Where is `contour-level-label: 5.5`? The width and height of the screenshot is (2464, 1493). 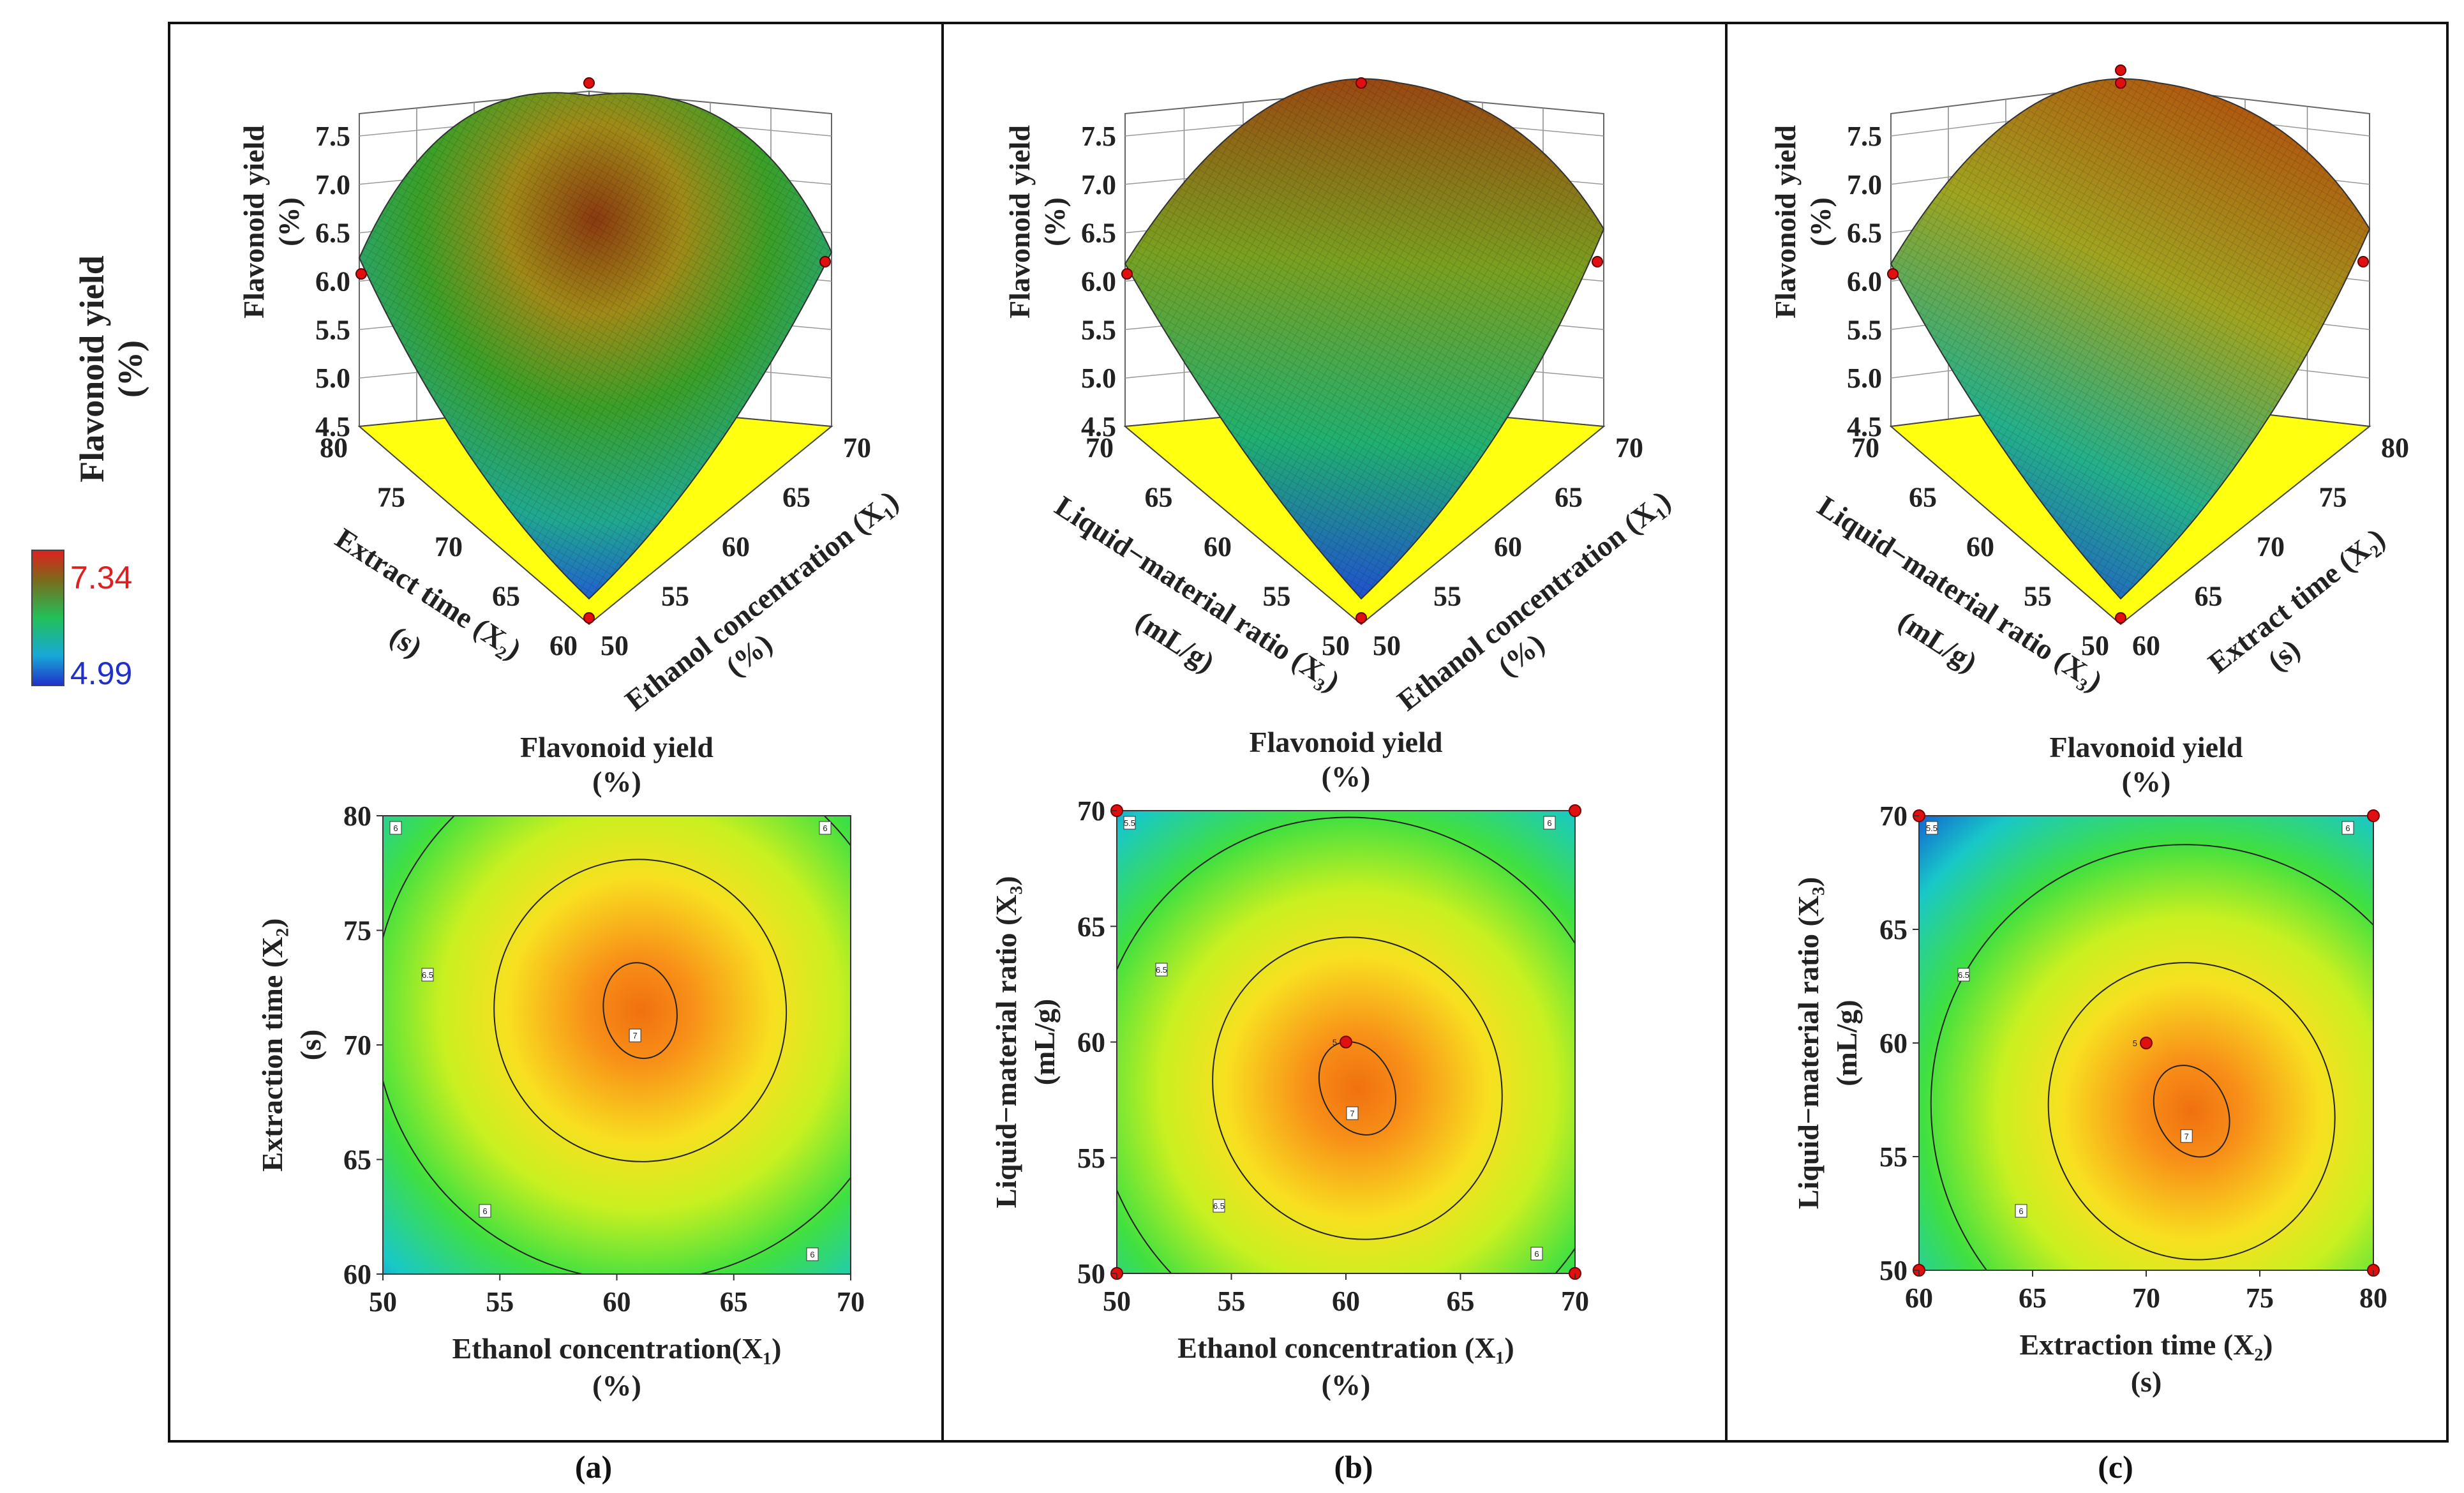
contour-level-label: 5.5 is located at coordinates (1932, 828).